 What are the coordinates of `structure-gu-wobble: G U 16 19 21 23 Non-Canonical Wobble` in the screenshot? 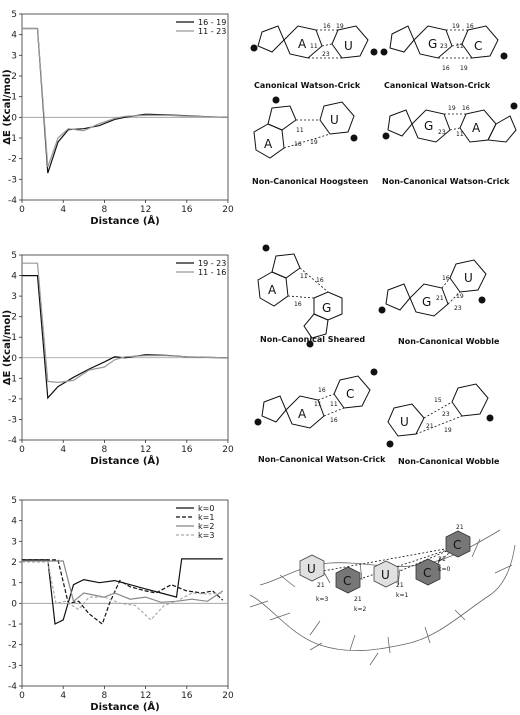 It's located at (439, 302).